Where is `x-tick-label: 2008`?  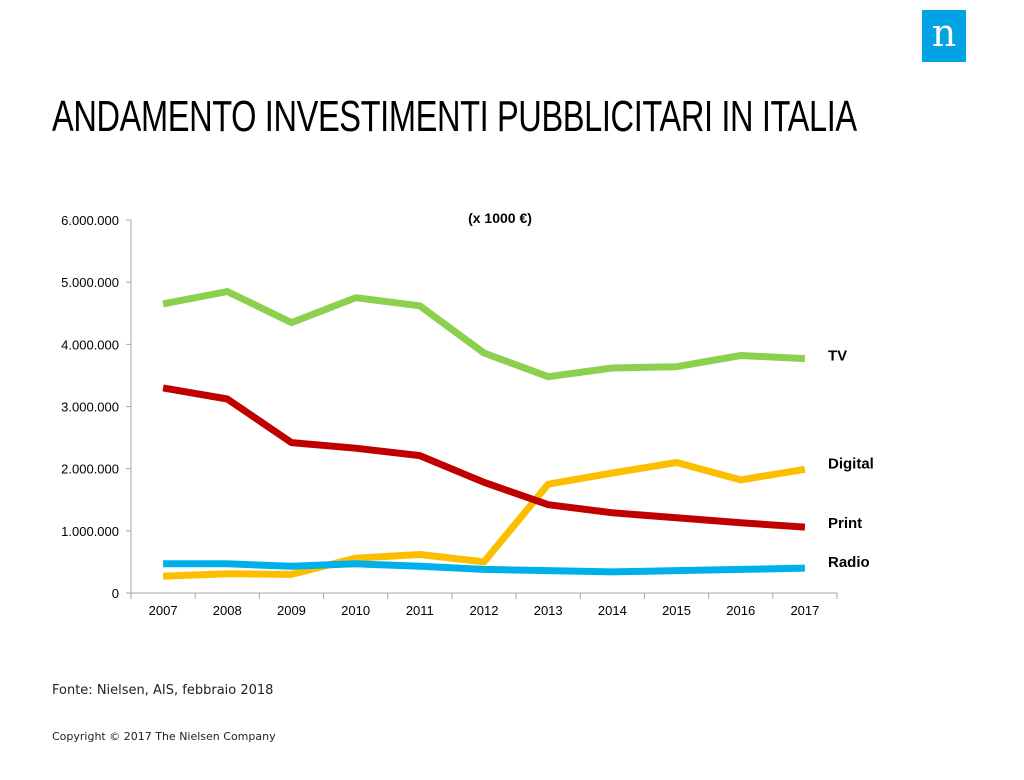
x-tick-label: 2008 is located at coordinates (227, 610).